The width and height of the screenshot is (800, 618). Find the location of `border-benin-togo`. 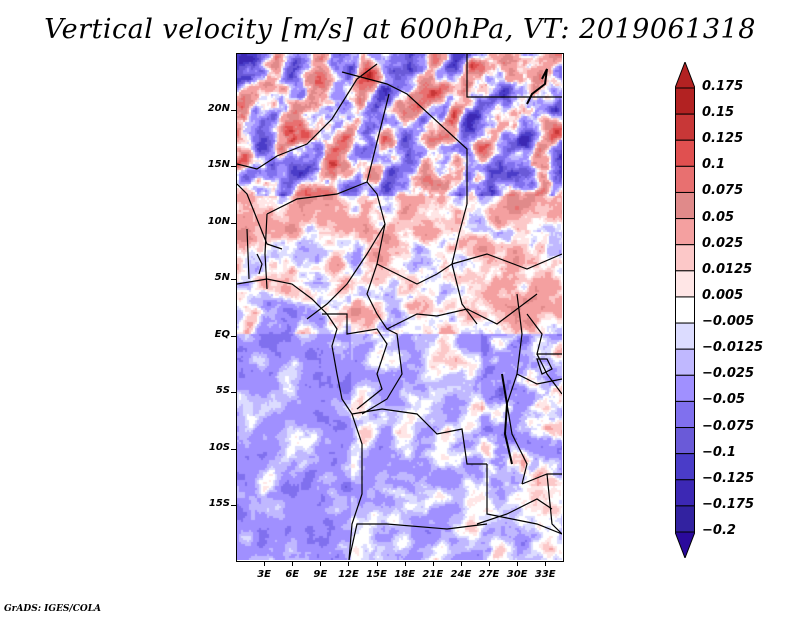

border-benin-togo is located at coordinates (257, 251).